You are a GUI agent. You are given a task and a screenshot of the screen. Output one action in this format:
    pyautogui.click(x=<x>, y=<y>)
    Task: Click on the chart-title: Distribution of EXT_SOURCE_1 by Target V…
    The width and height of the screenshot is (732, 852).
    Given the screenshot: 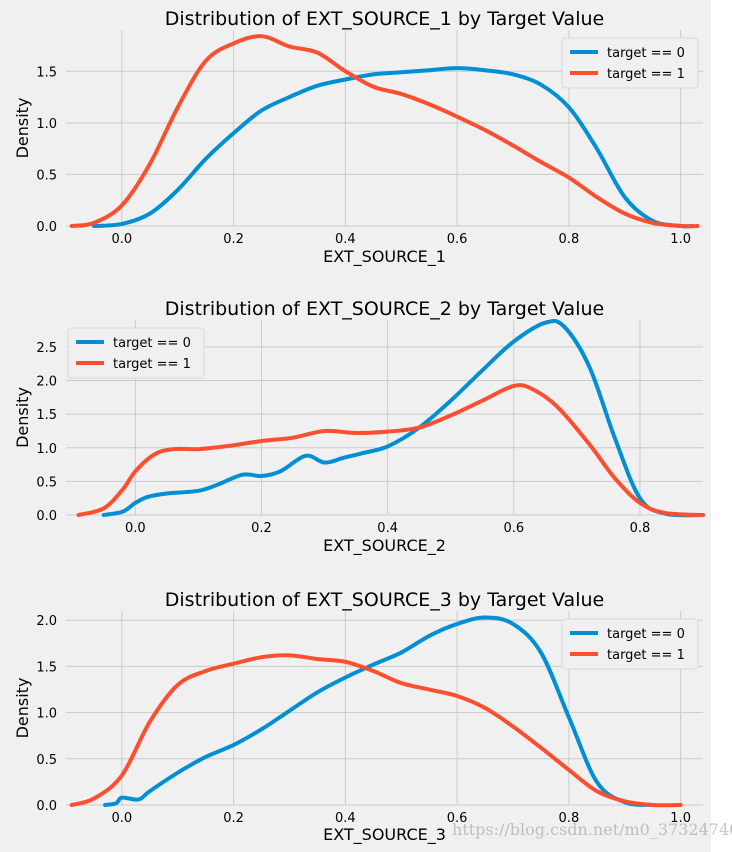 What is the action you would take?
    pyautogui.click(x=384, y=19)
    